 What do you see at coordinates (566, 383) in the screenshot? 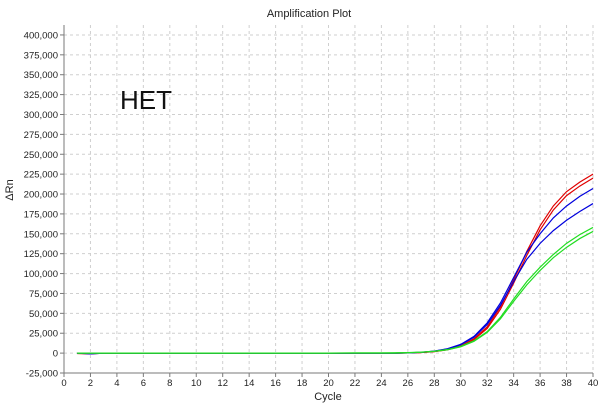
I see `x-tick-label: 38` at bounding box center [566, 383].